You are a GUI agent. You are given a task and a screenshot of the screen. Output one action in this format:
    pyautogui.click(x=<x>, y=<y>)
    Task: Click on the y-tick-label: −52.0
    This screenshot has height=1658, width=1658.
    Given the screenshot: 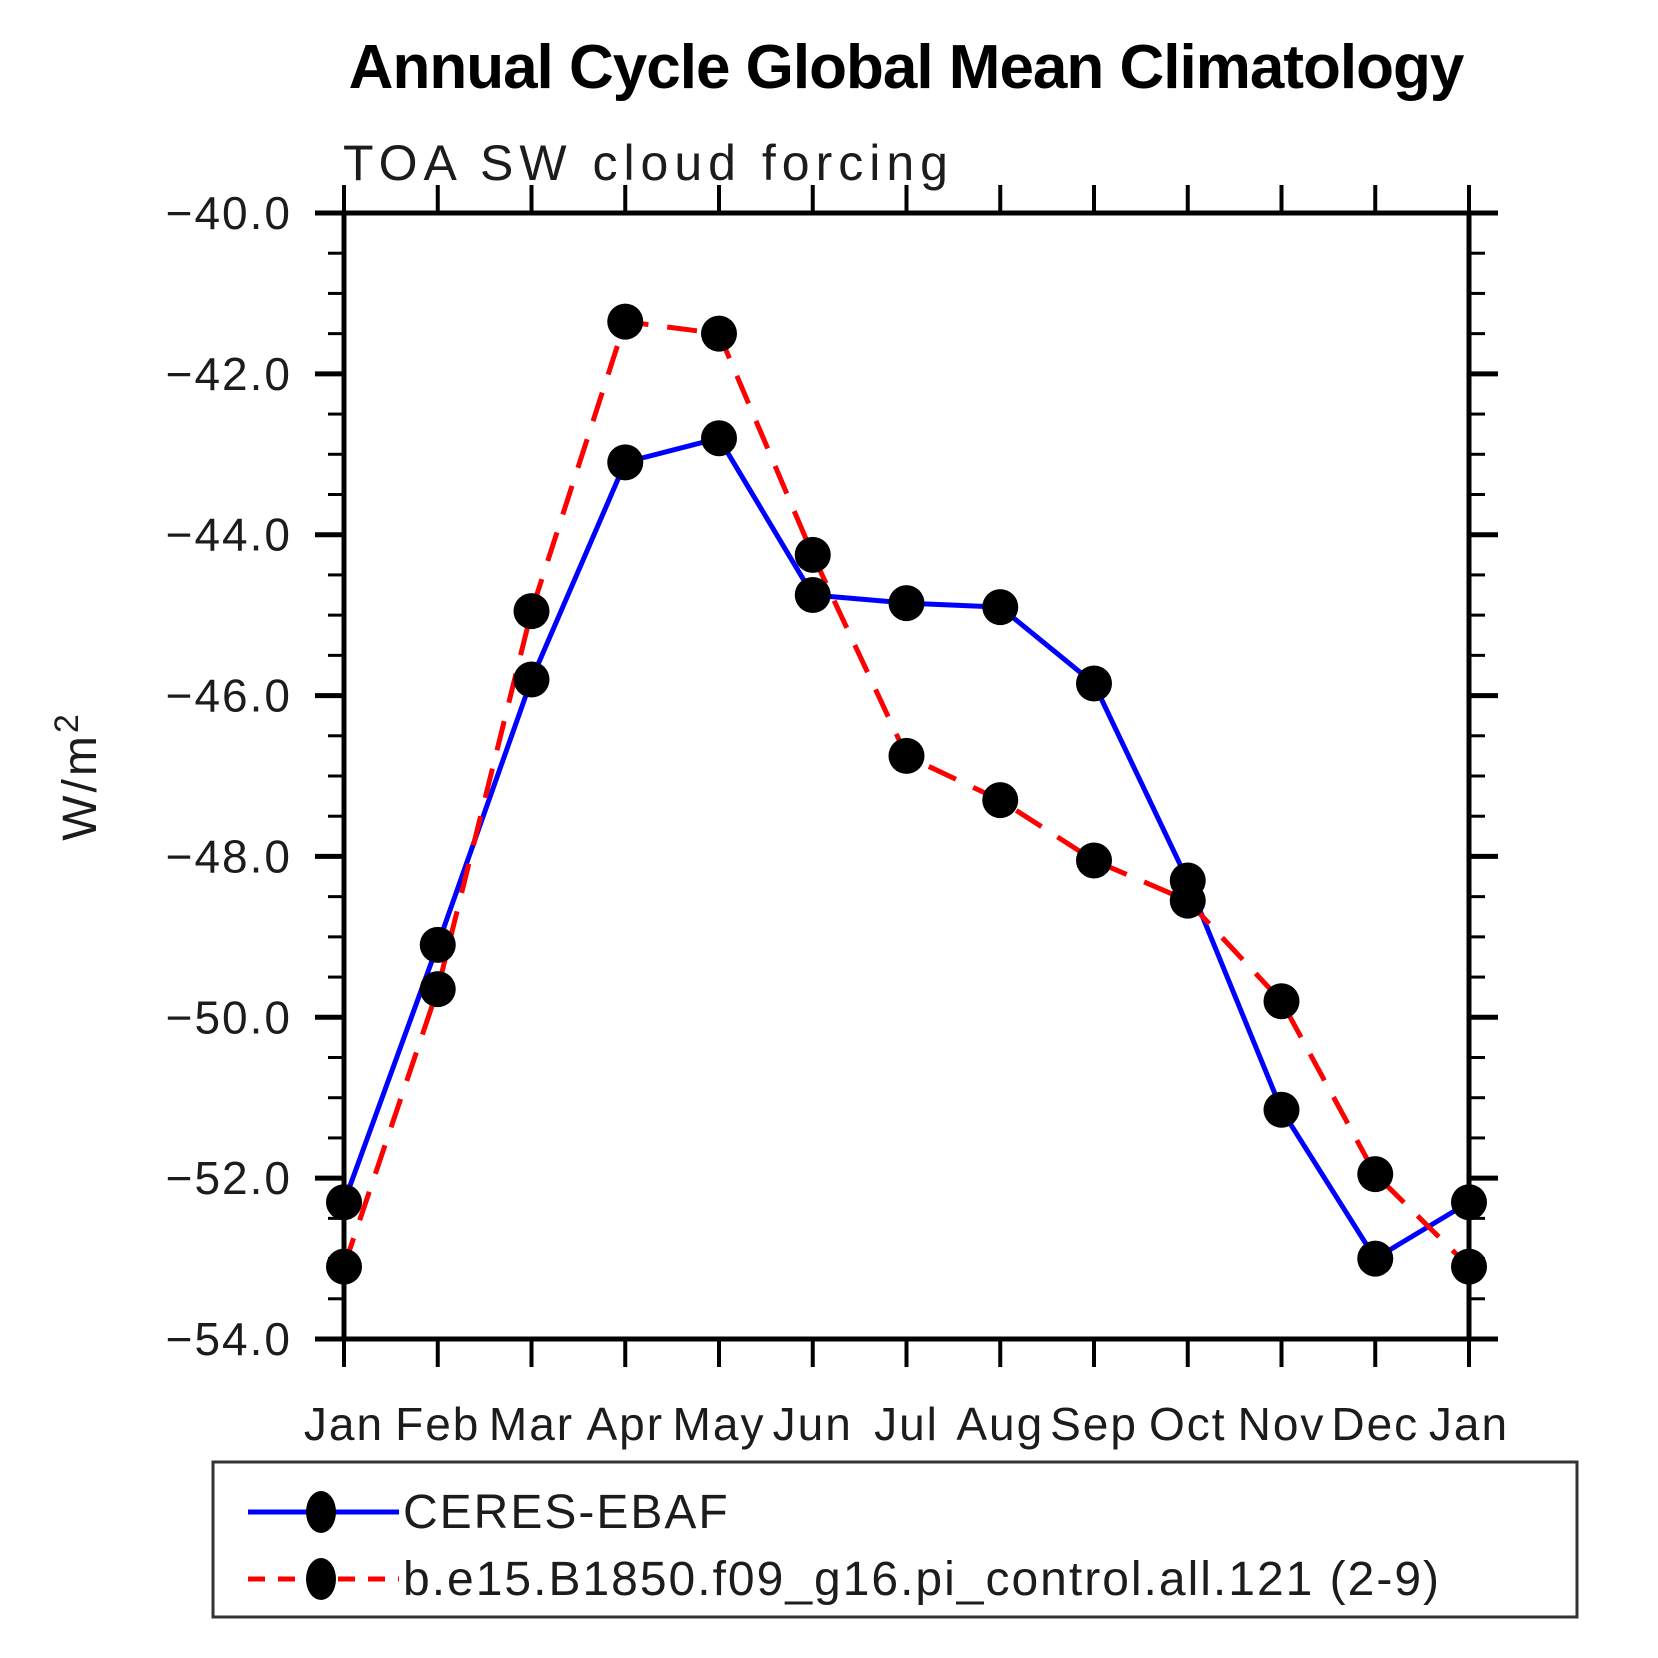 What is the action you would take?
    pyautogui.click(x=229, y=1178)
    